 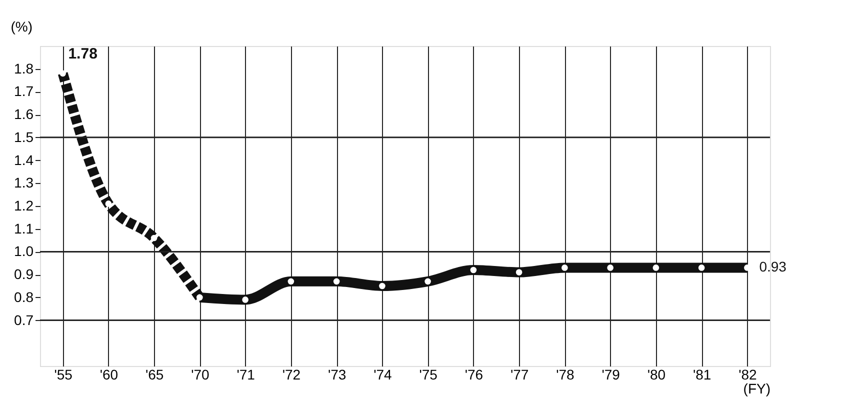 What do you see at coordinates (154, 374) in the screenshot?
I see `x-tick-label: '65` at bounding box center [154, 374].